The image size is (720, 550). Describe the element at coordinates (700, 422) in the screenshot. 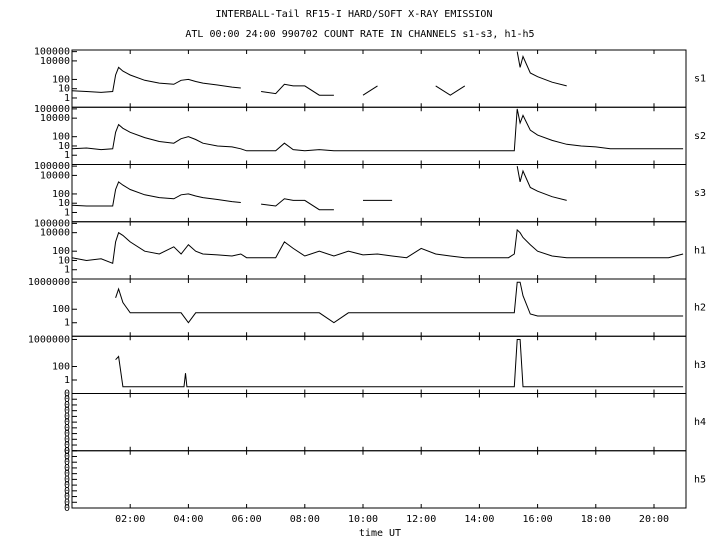

I see `panel-label: h4` at that location.